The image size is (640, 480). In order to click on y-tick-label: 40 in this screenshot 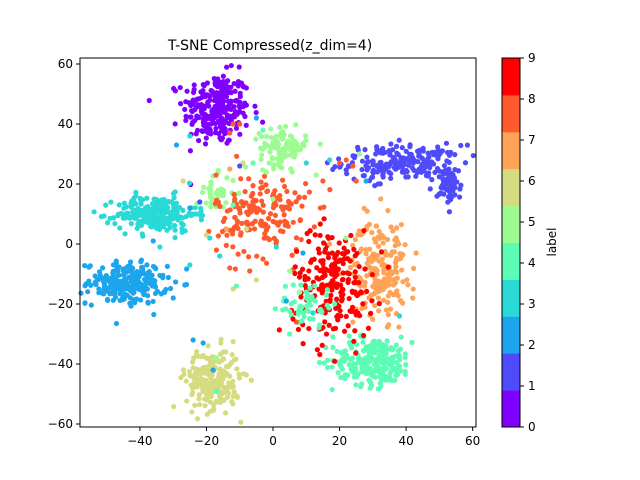, I will do `click(65, 124)`.